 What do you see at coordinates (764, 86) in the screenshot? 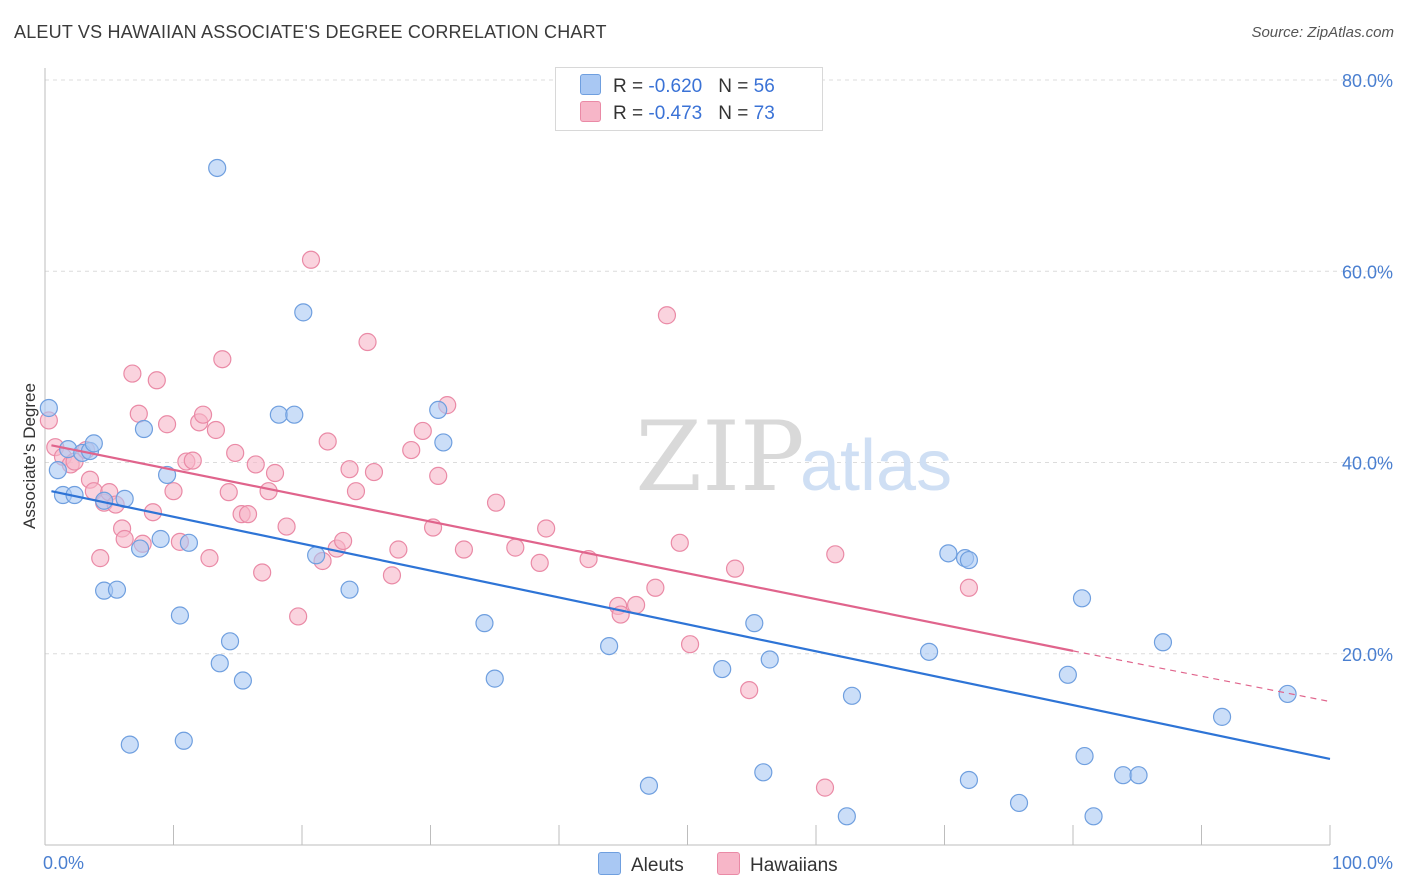
I see `legend-n-value: 56` at bounding box center [764, 86].